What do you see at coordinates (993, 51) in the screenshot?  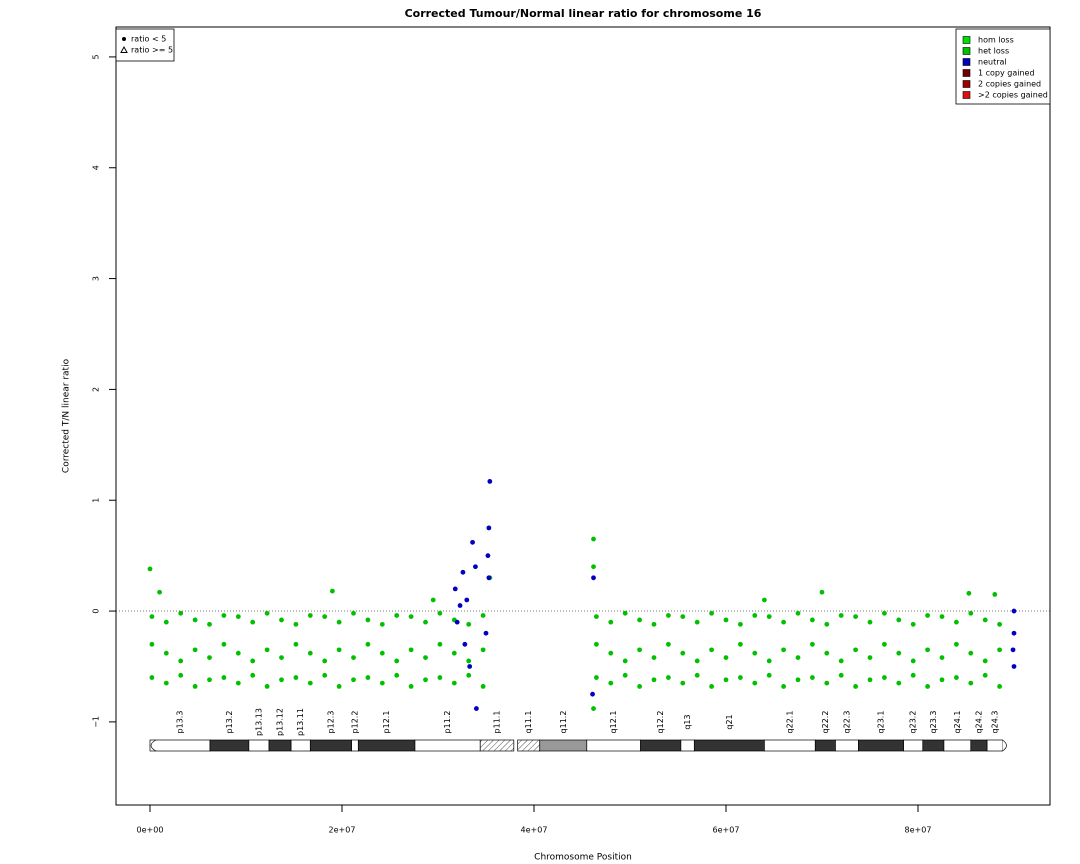 I see `legend-label: het loss` at bounding box center [993, 51].